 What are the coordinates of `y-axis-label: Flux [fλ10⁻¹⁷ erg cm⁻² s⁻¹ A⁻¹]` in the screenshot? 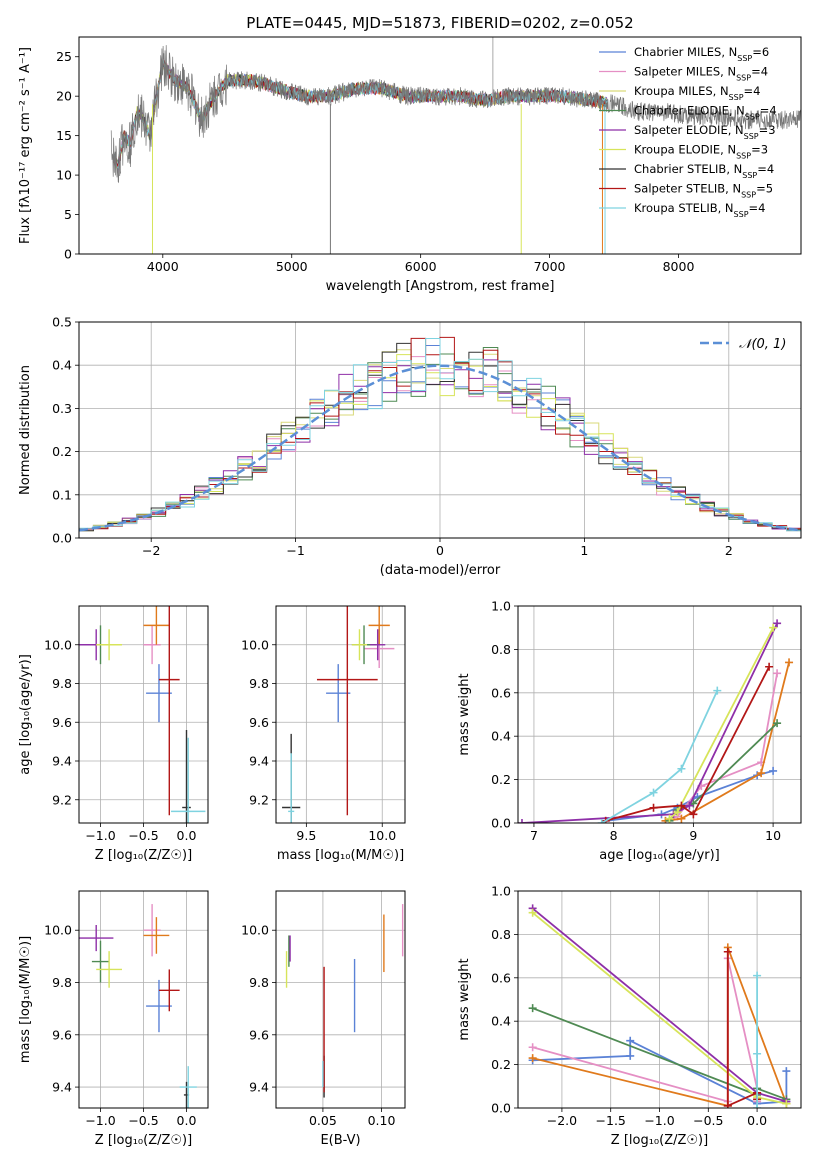 It's located at (25, 145).